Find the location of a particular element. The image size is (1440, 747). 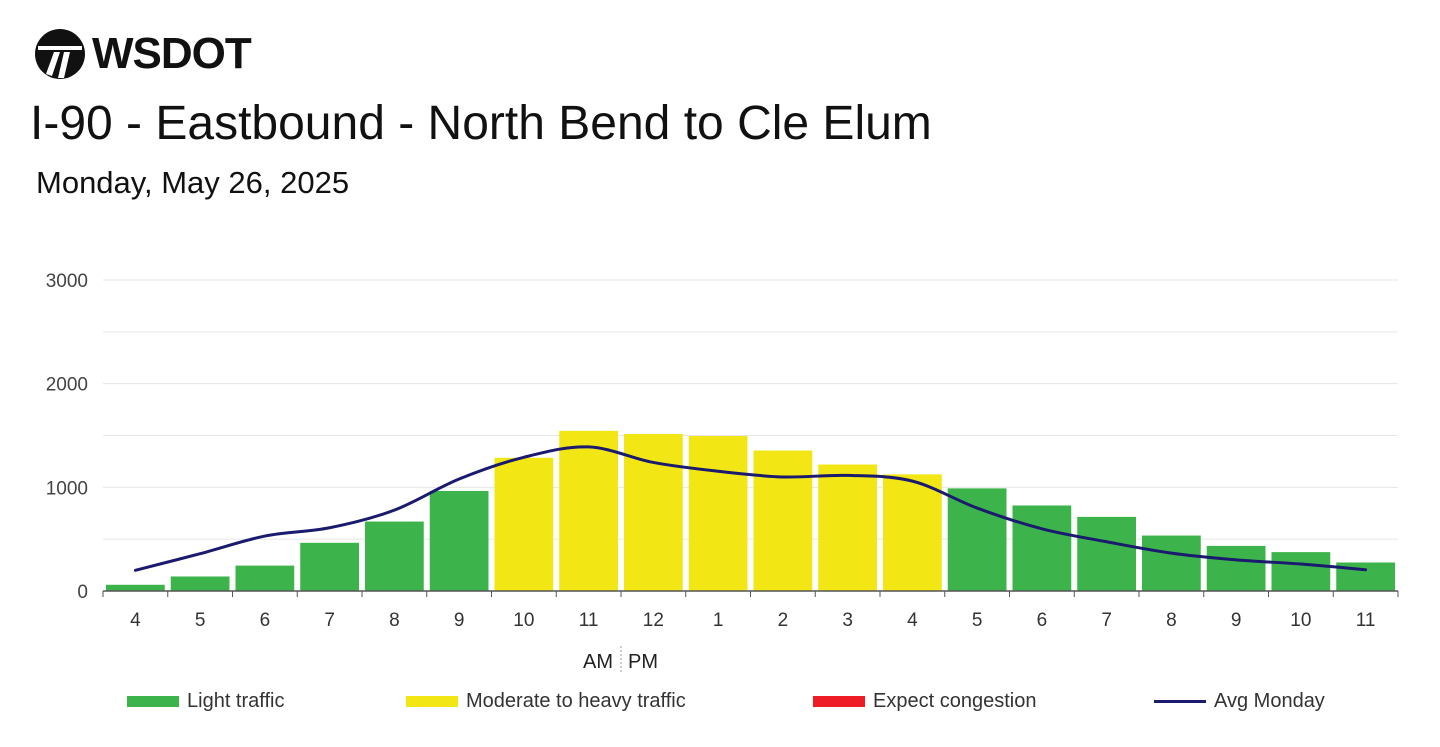

am-pm-labels: AM PM is located at coordinates (620, 660).